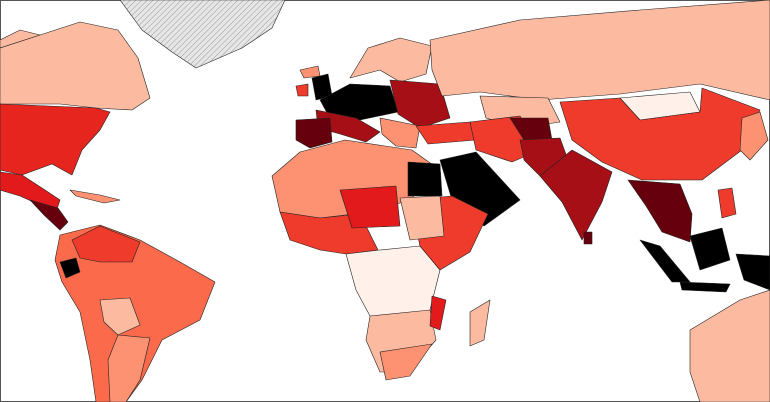 The width and height of the screenshot is (770, 402). Describe the element at coordinates (588, 238) in the screenshot. I see `sri-lanka` at that location.